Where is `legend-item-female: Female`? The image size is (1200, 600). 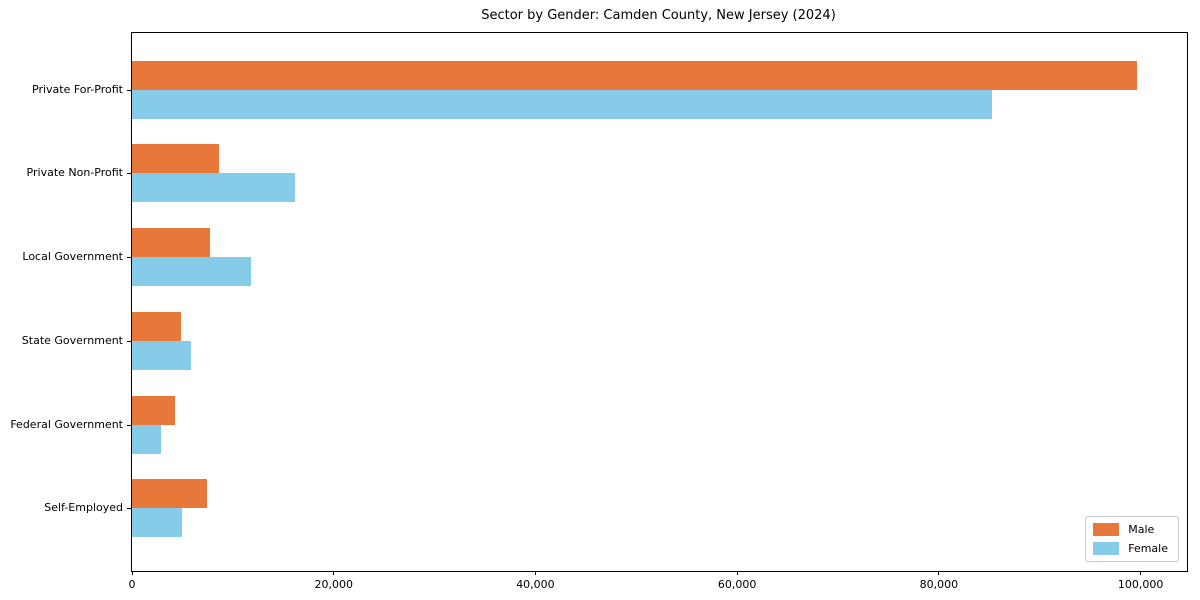
legend-item-female: Female is located at coordinates (1130, 548).